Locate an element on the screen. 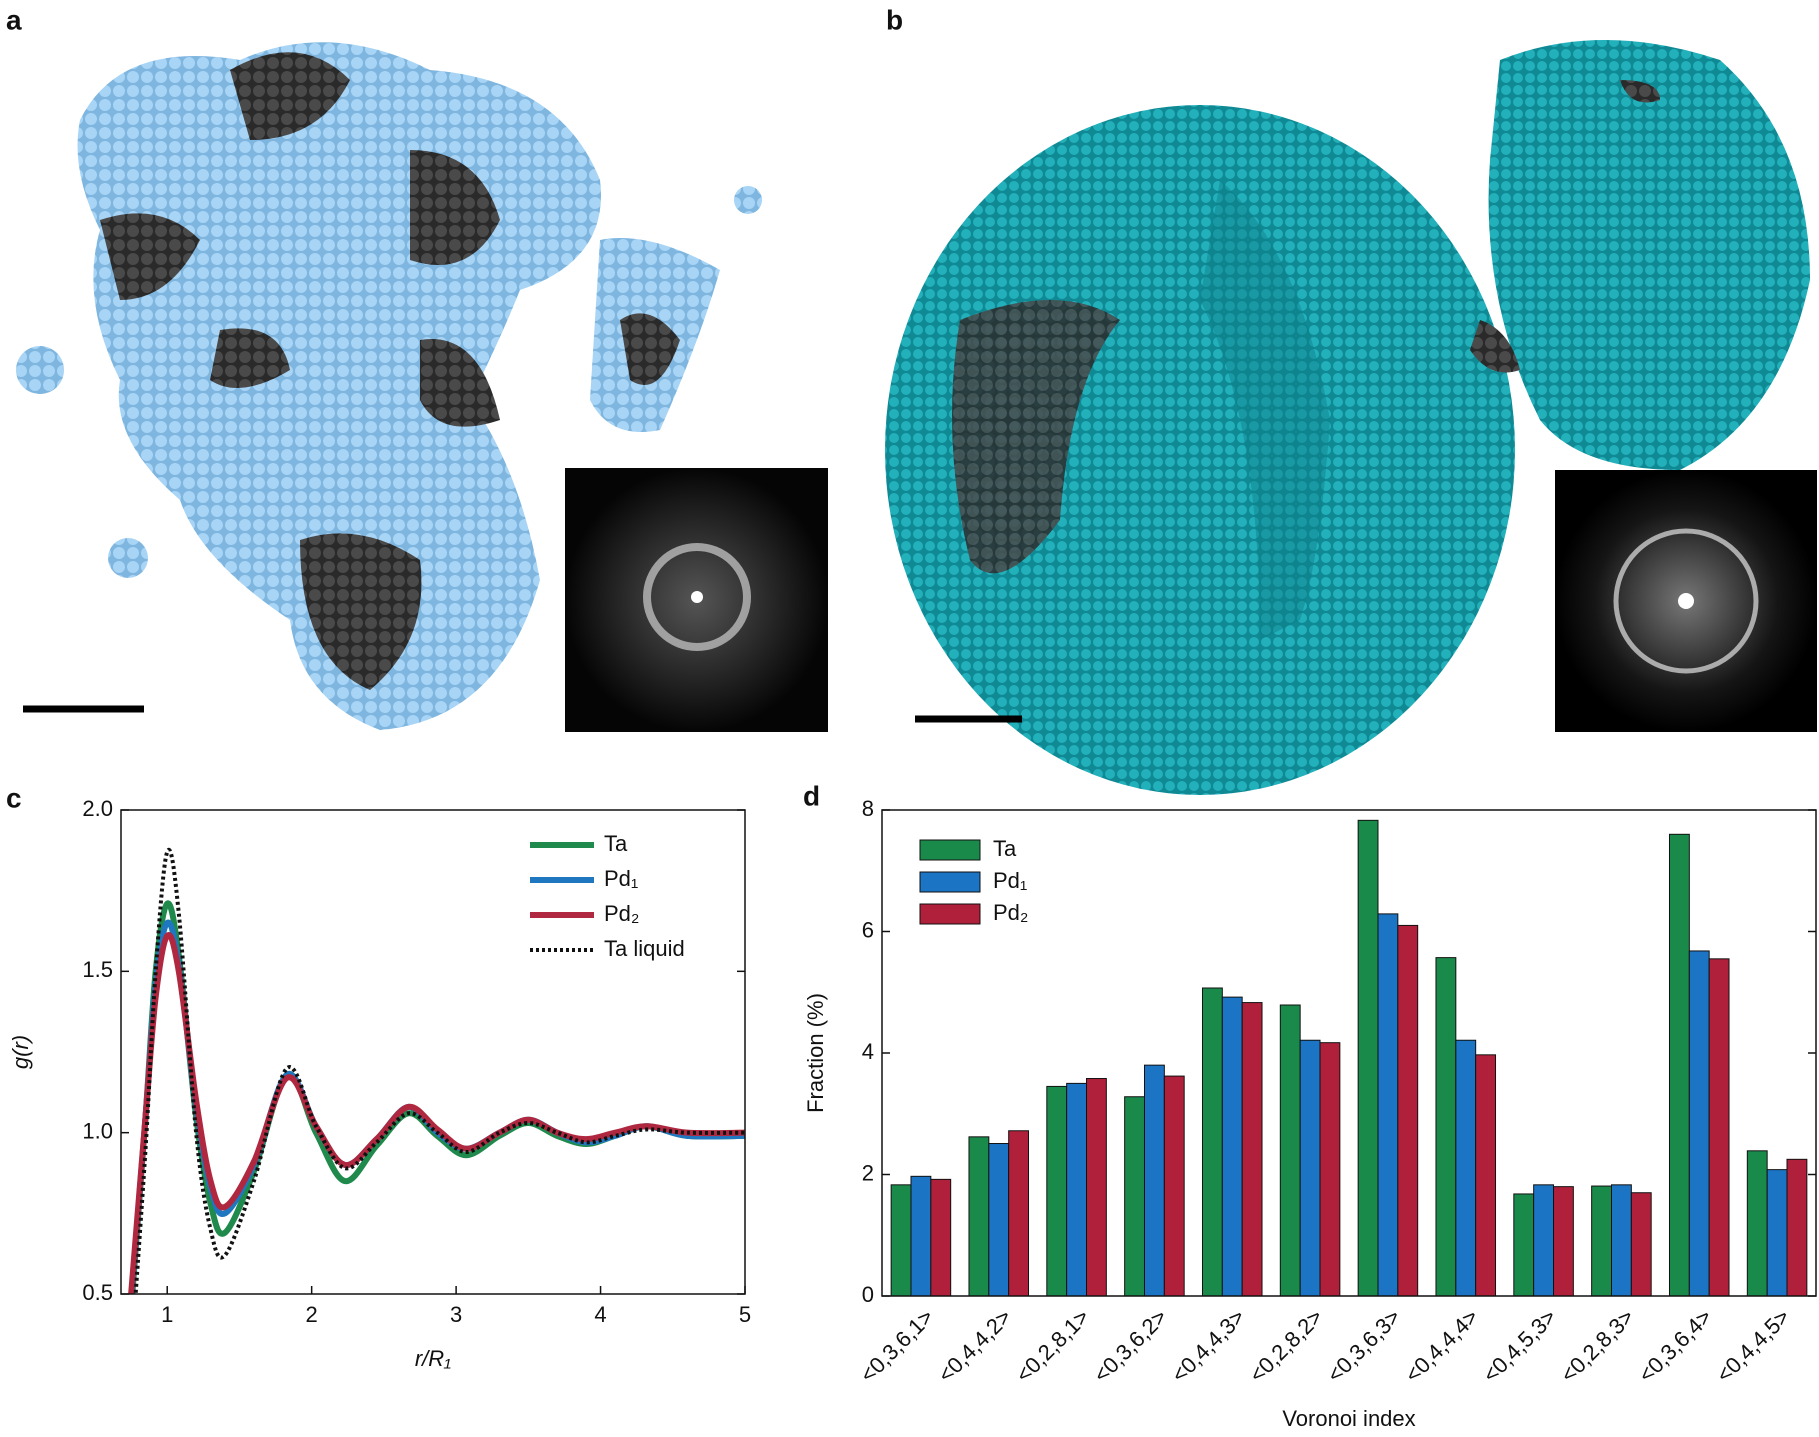 The image size is (1819, 1437). y-axis-label: g(r) is located at coordinates (20, 1052).